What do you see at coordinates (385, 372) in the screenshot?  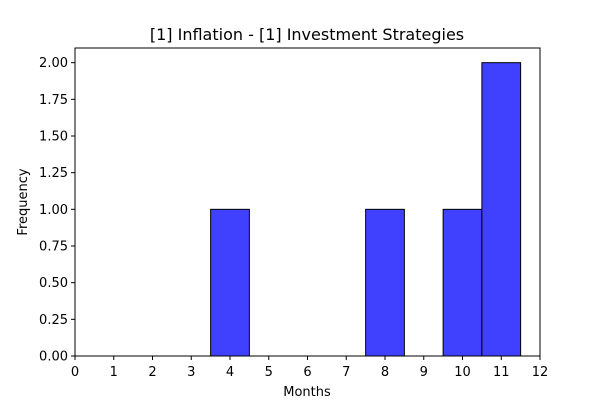 I see `x-tick-label-8: 8` at bounding box center [385, 372].